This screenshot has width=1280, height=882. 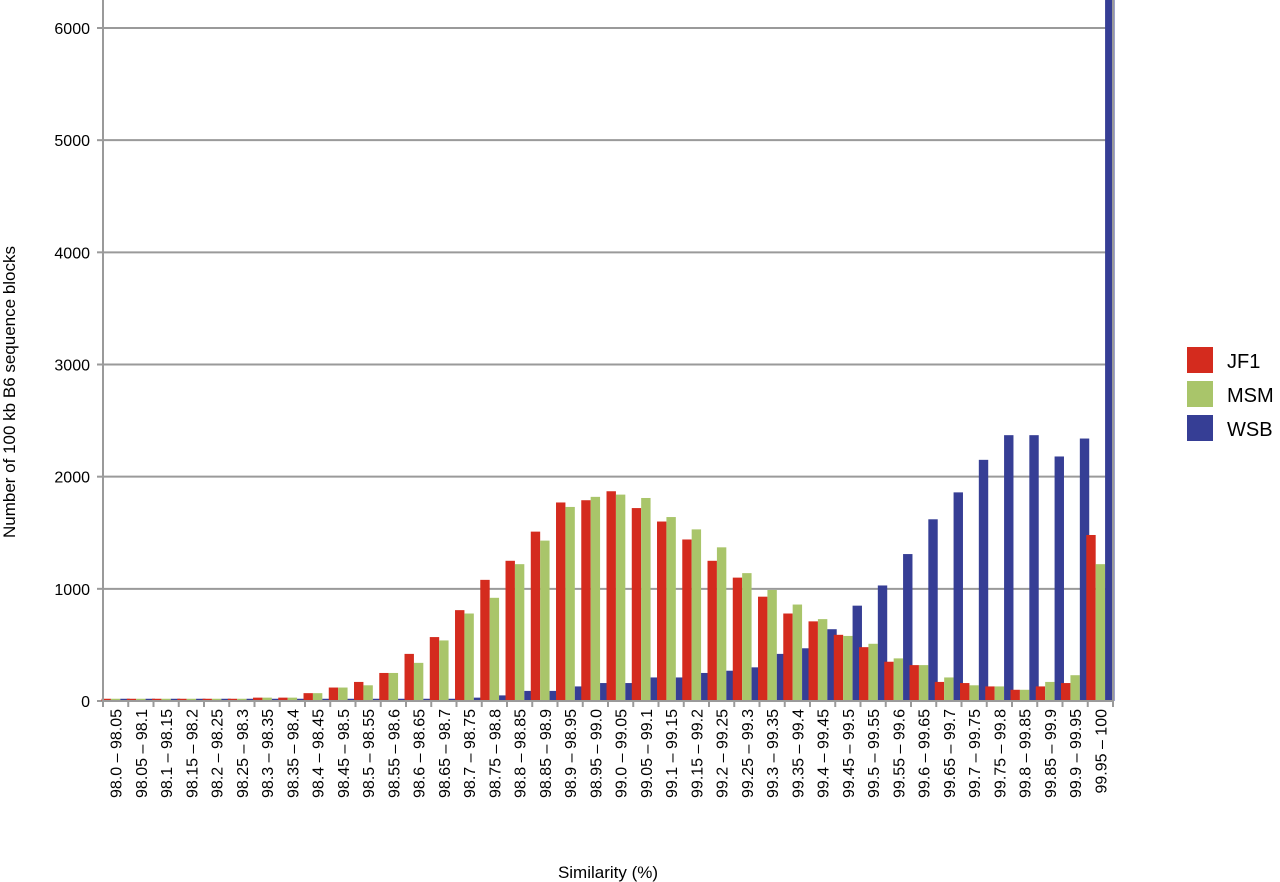 What do you see at coordinates (874, 753) in the screenshot?
I see `x-tick-label: 99.5 – 99.55` at bounding box center [874, 753].